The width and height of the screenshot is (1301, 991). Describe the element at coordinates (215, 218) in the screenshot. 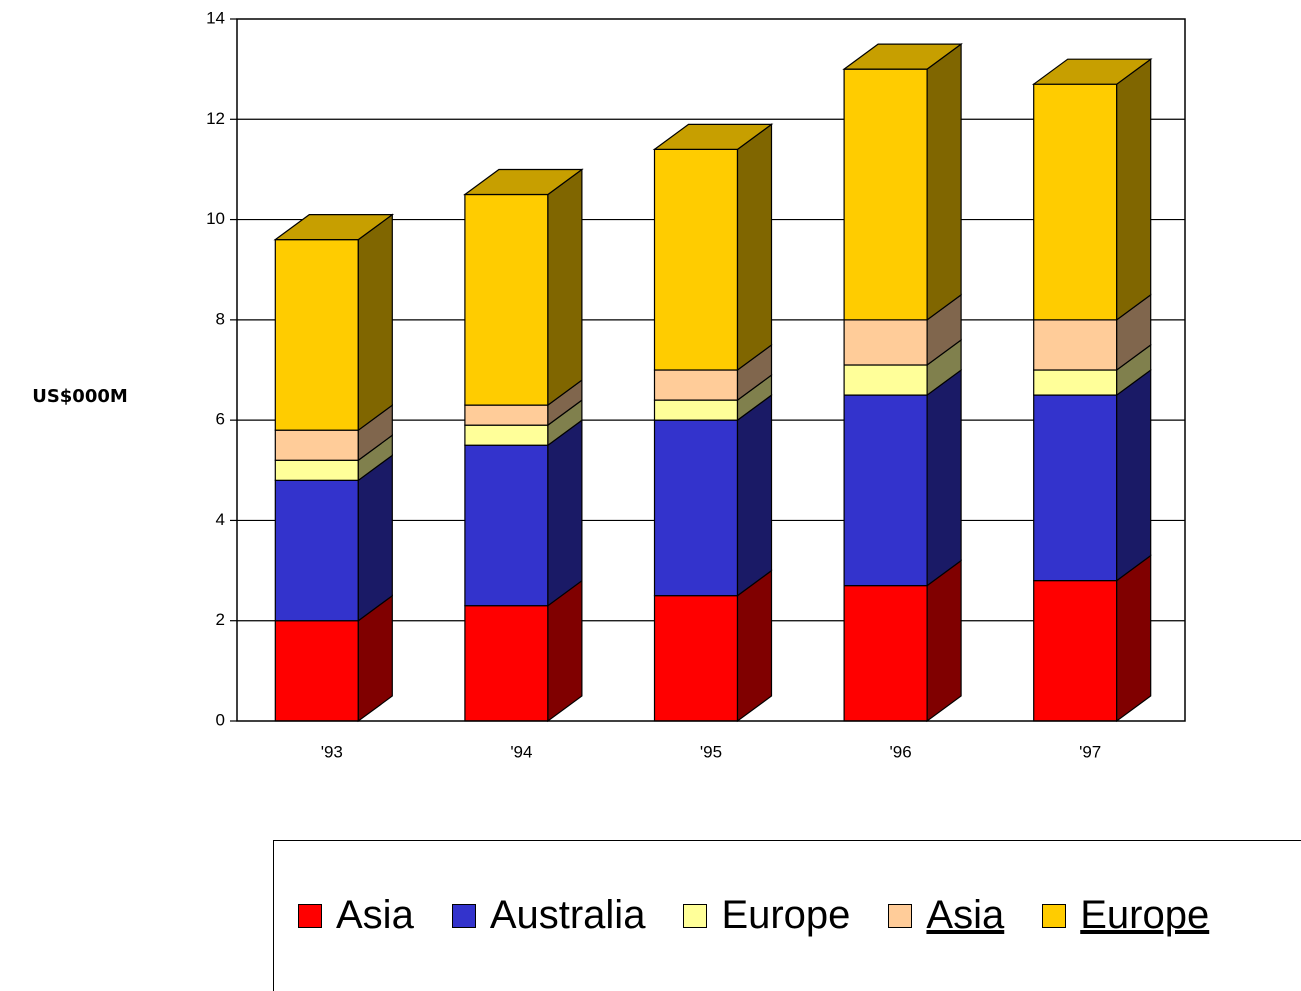

I see `y-tick-label: 10` at that location.